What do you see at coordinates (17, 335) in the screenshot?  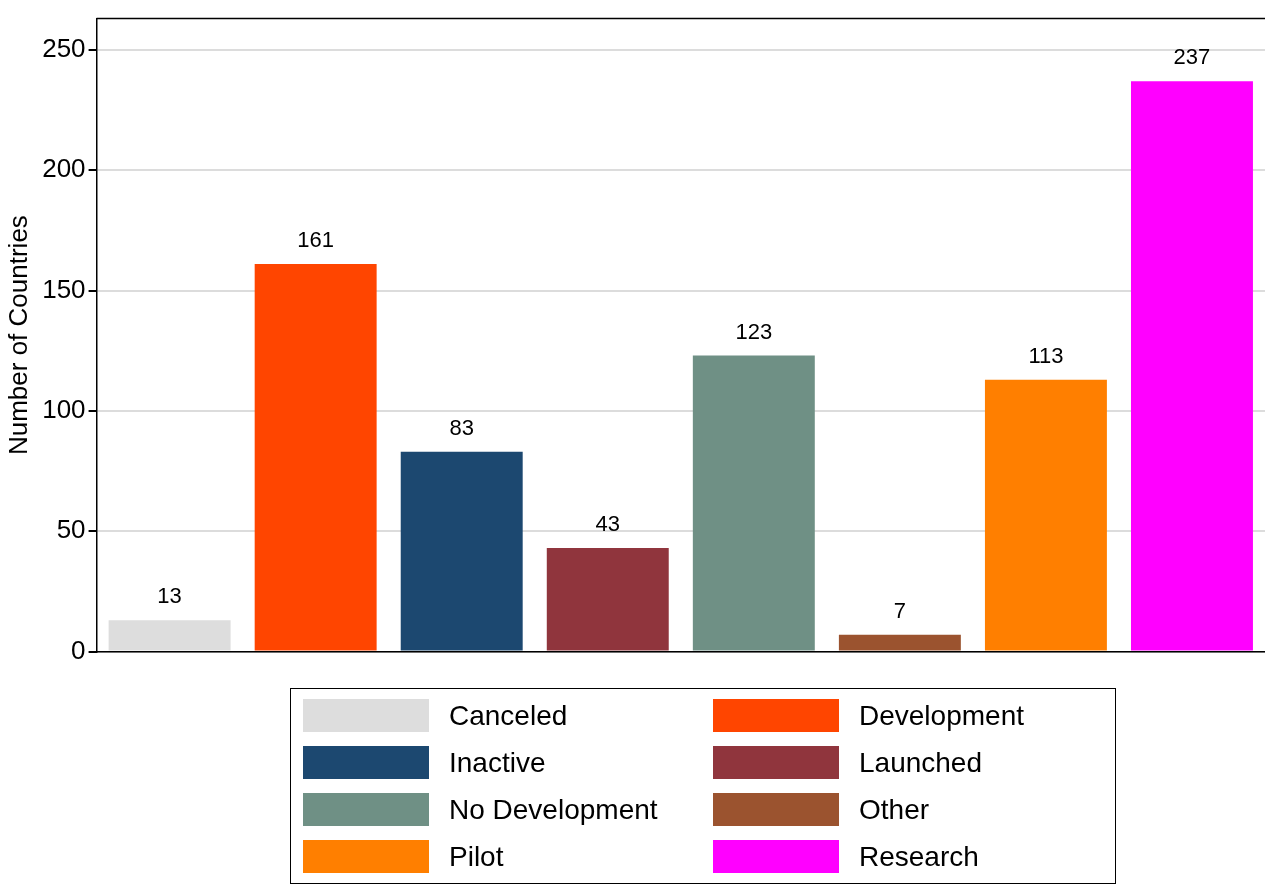 I see `y-axis-title: Number of Countries` at bounding box center [17, 335].